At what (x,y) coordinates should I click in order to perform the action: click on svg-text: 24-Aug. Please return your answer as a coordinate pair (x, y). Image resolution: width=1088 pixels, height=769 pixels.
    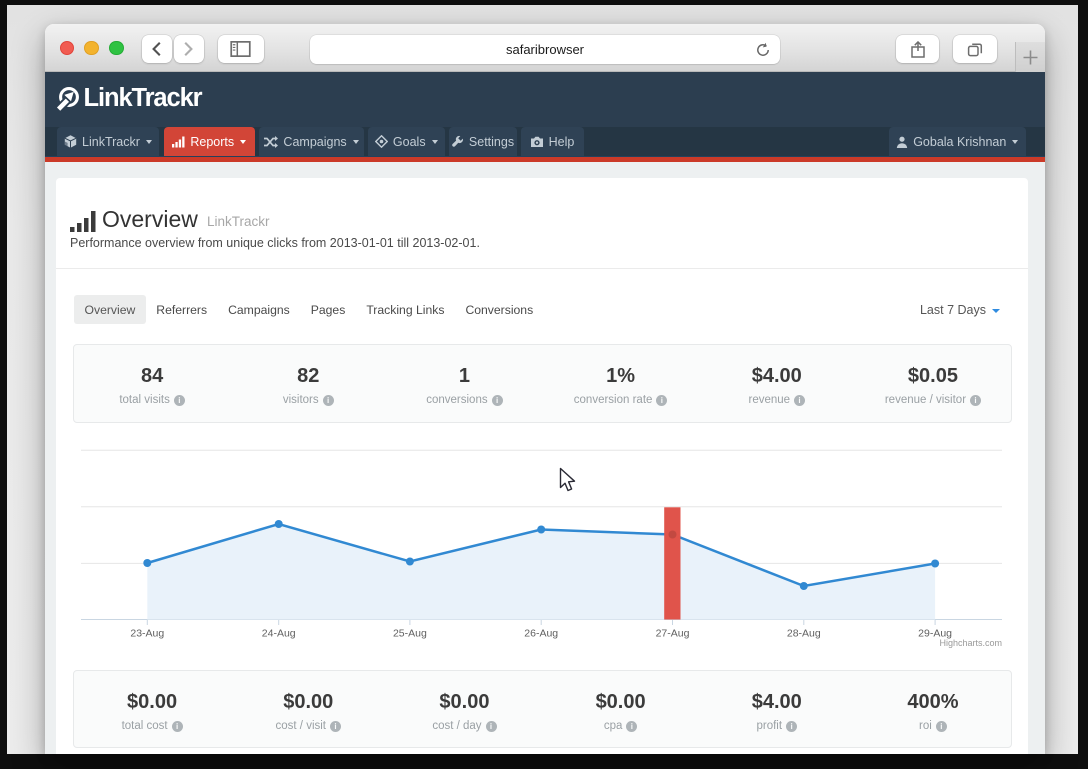
    Looking at the image, I should click on (279, 634).